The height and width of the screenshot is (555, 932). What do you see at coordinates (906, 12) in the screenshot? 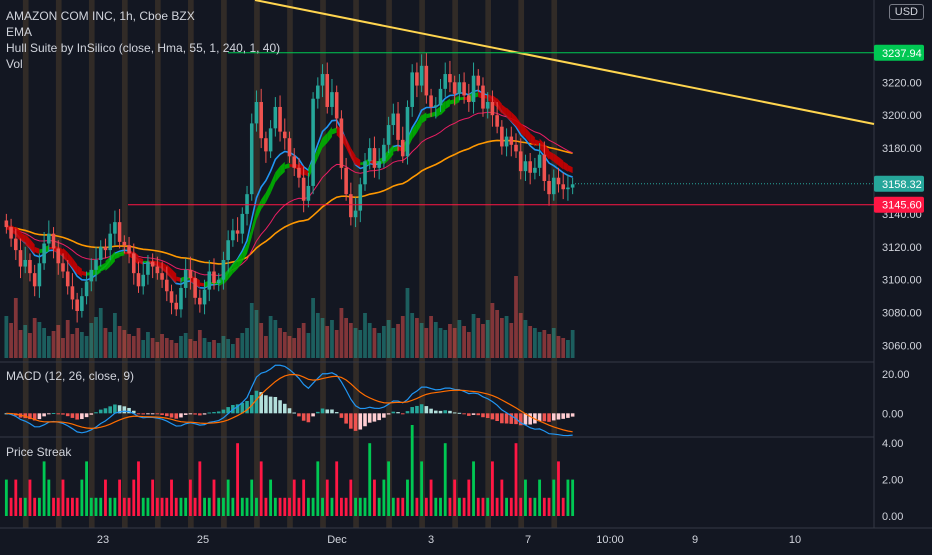
I see `currency-badge: USD` at bounding box center [906, 12].